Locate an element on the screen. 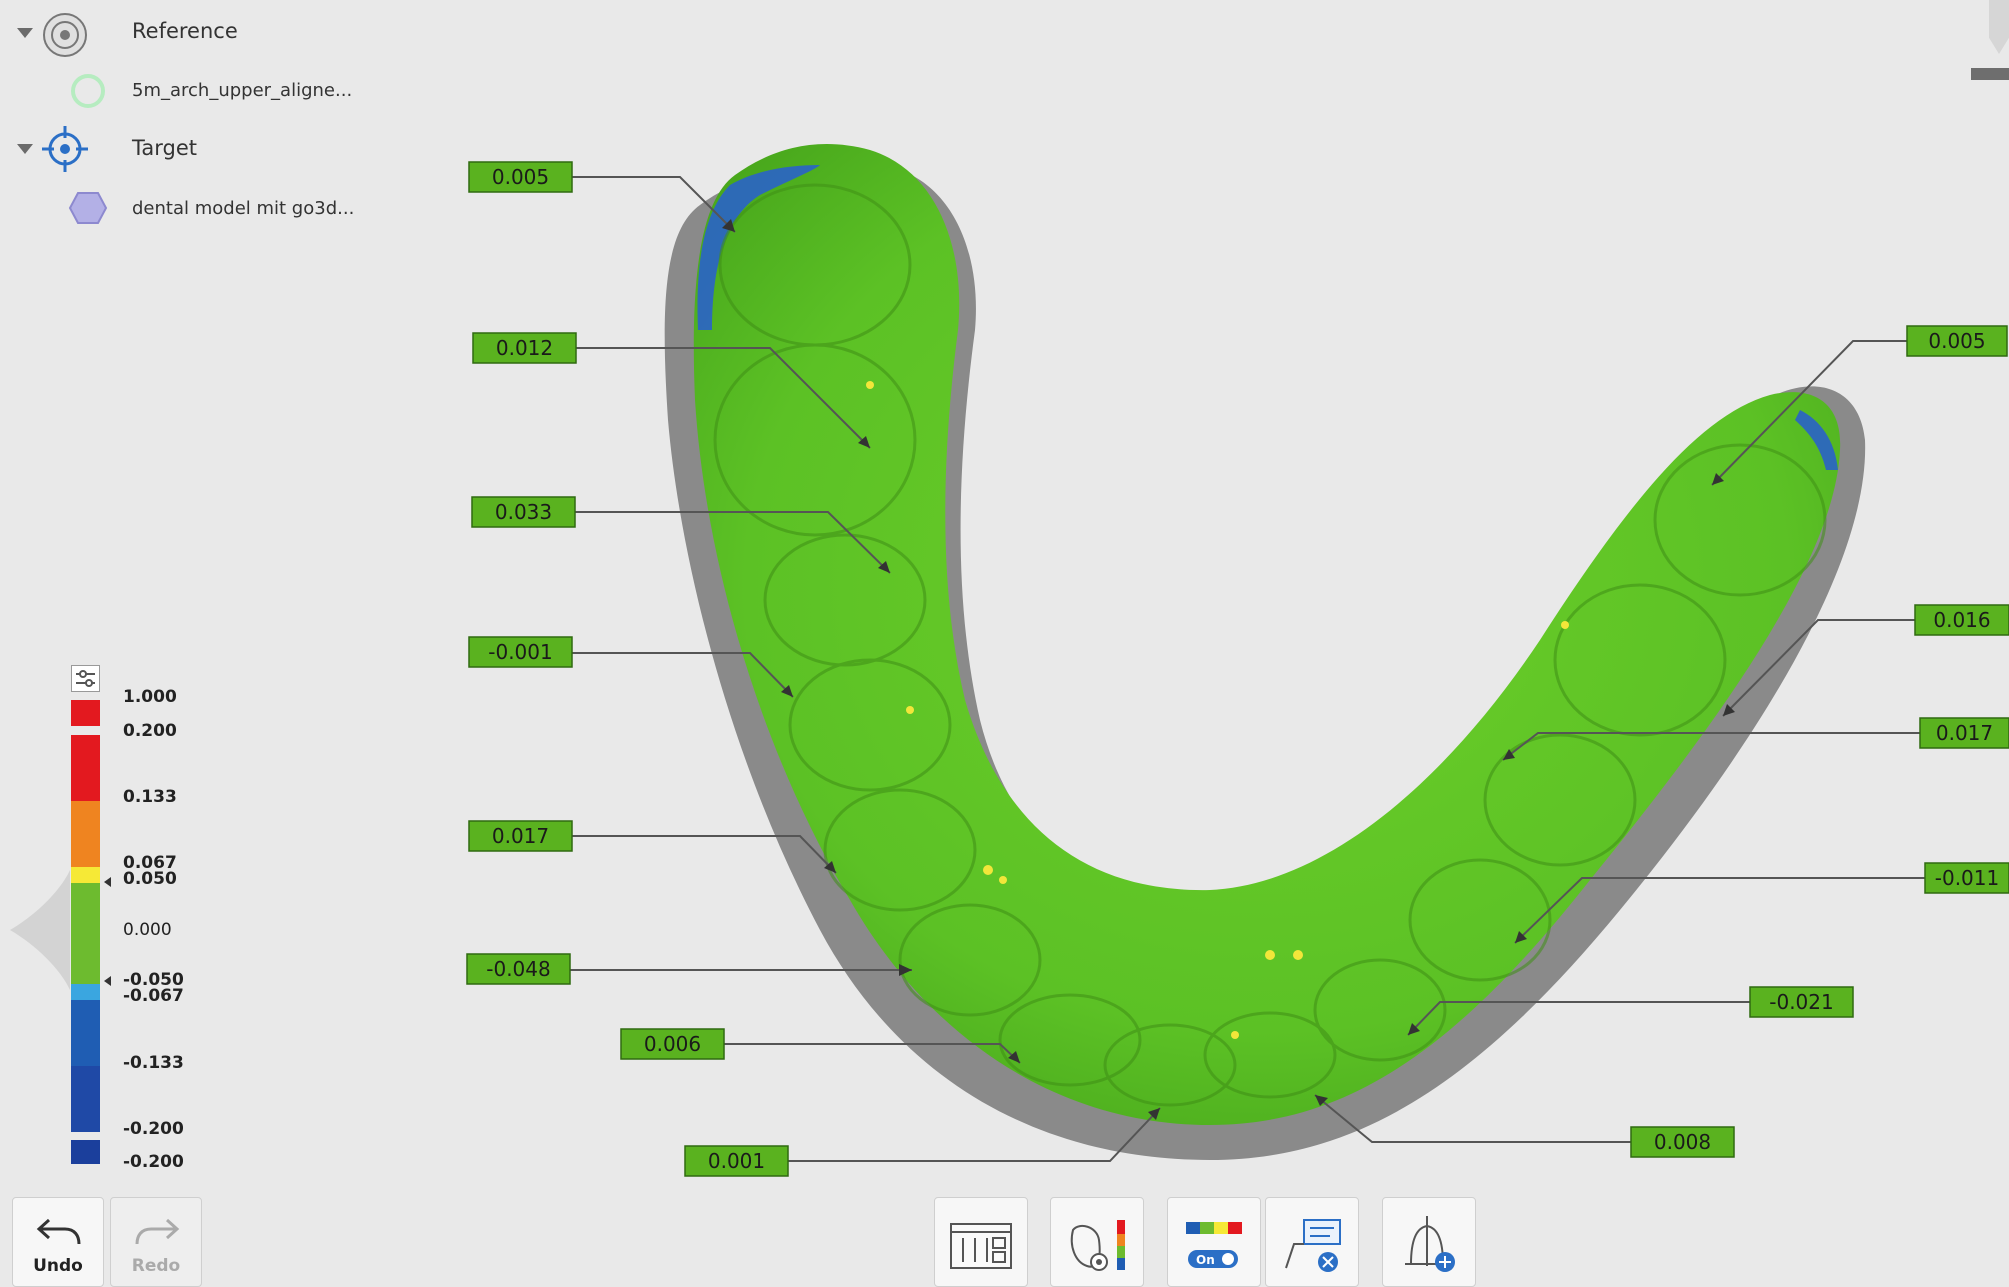 This screenshot has width=2009, height=1287. annotation-value: 0.001 is located at coordinates (736, 1161).